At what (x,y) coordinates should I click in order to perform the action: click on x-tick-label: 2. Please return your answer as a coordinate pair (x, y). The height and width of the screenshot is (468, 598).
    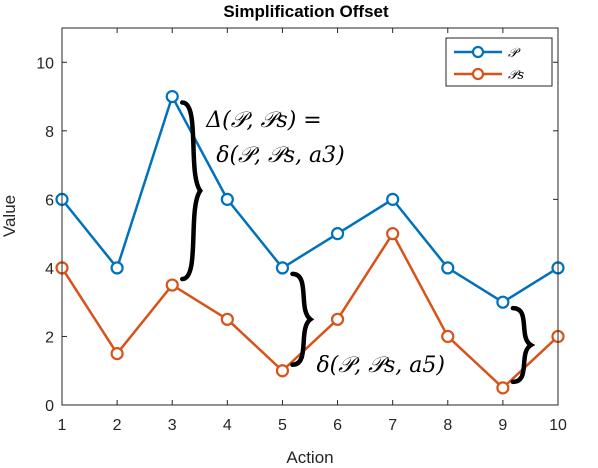
    Looking at the image, I should click on (117, 425).